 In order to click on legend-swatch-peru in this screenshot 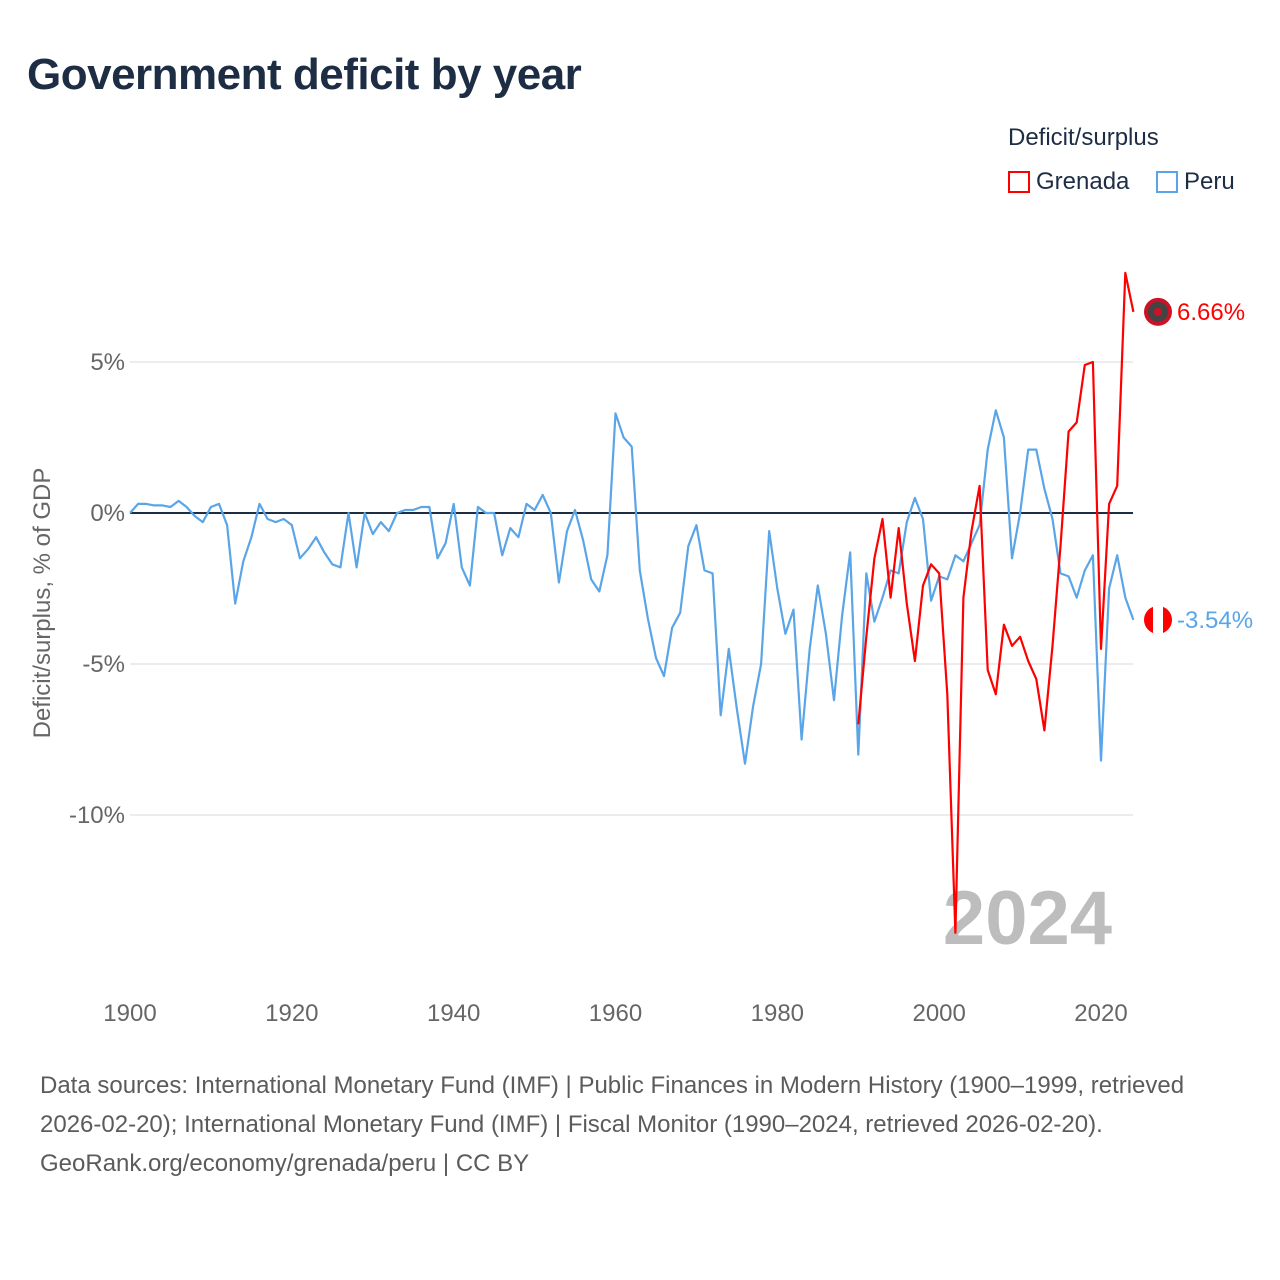, I will do `click(1167, 182)`.